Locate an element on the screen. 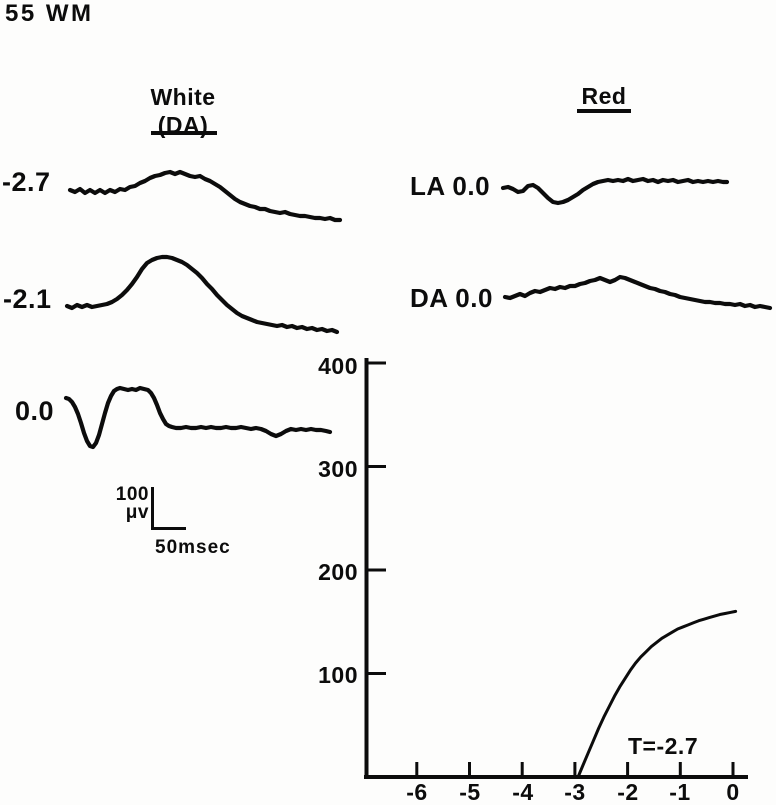  intensity-response-curve is located at coordinates (657, 694).